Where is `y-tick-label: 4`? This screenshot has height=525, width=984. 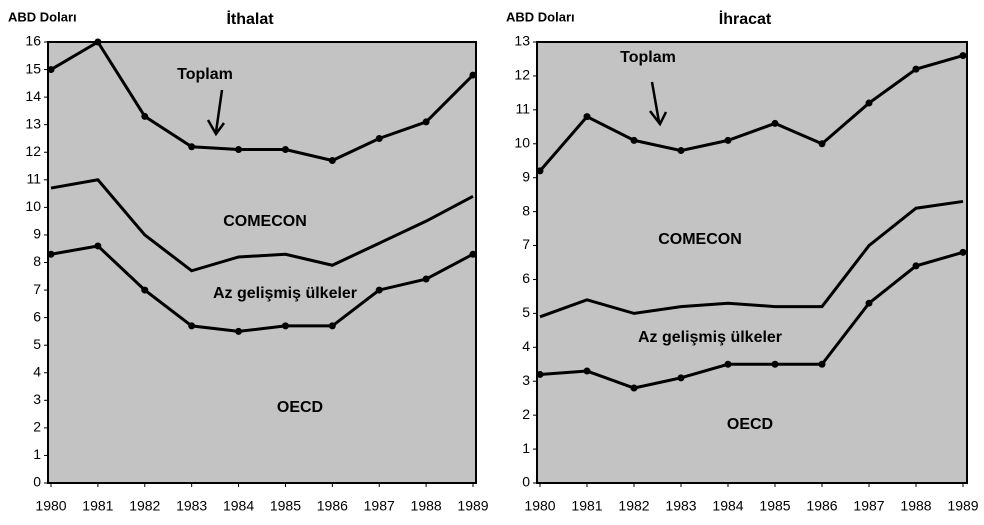
y-tick-label: 4 is located at coordinates (526, 346).